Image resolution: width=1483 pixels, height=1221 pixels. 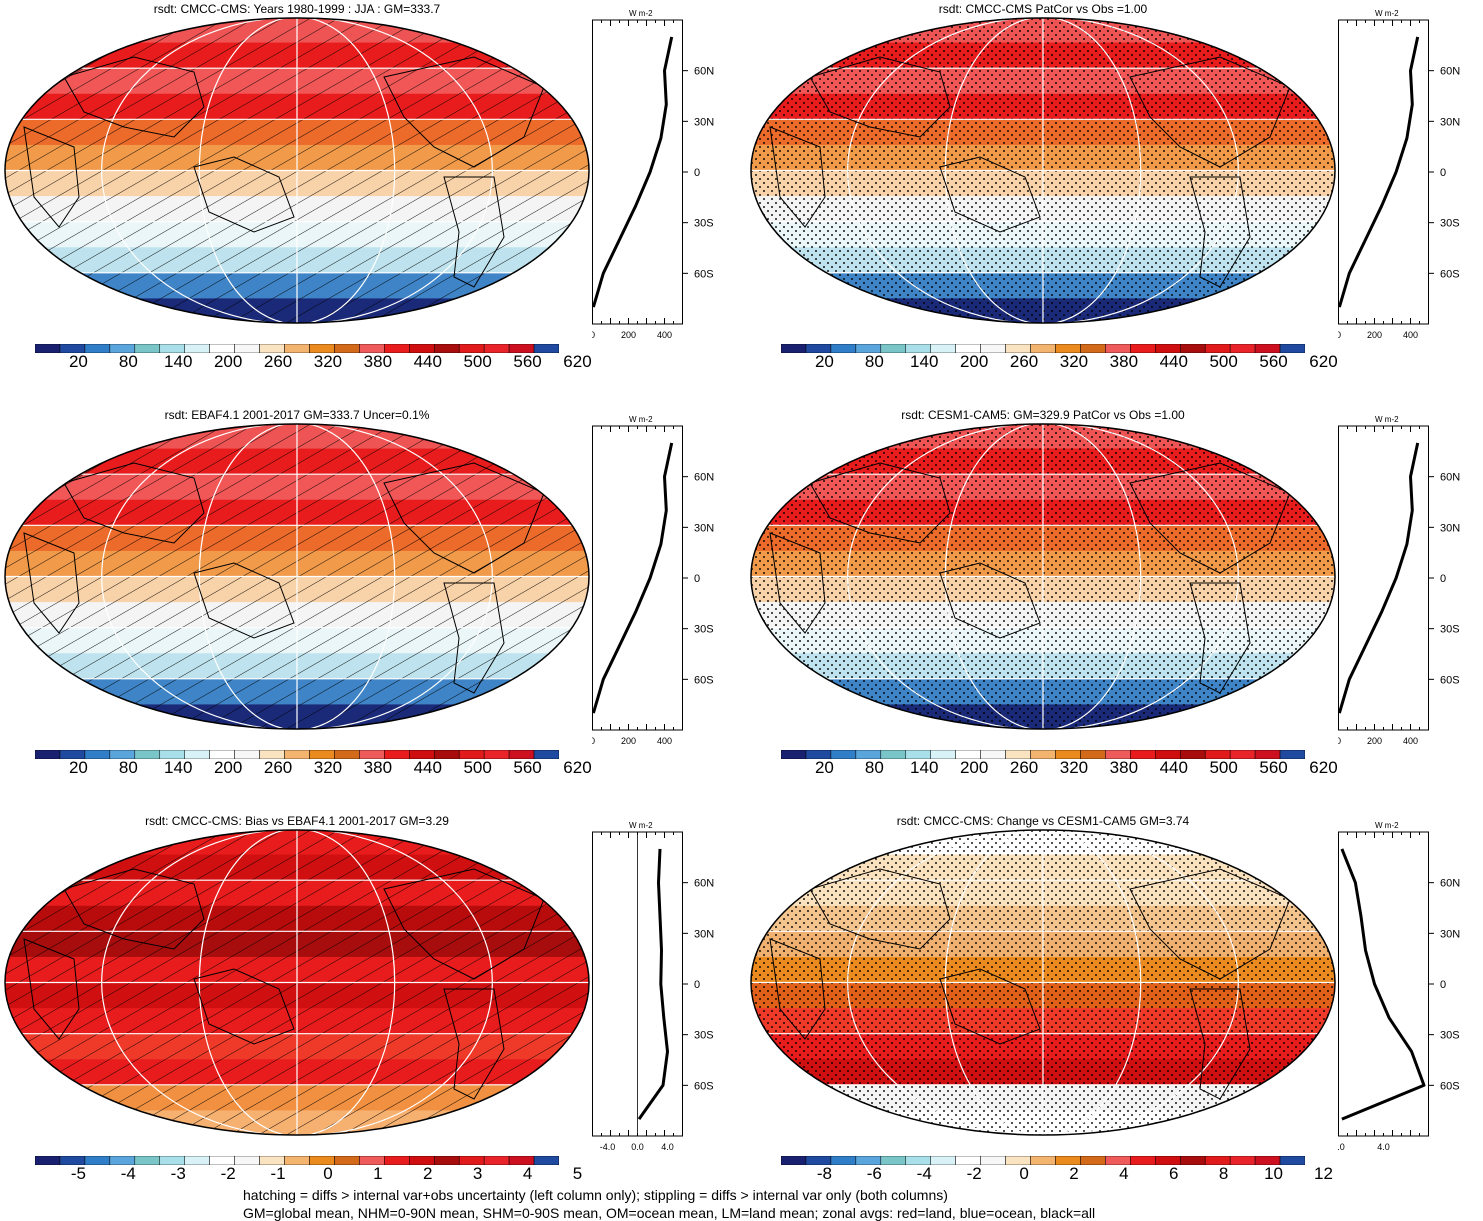 What do you see at coordinates (628, 741) in the screenshot?
I see `zonal-x-label: 200` at bounding box center [628, 741].